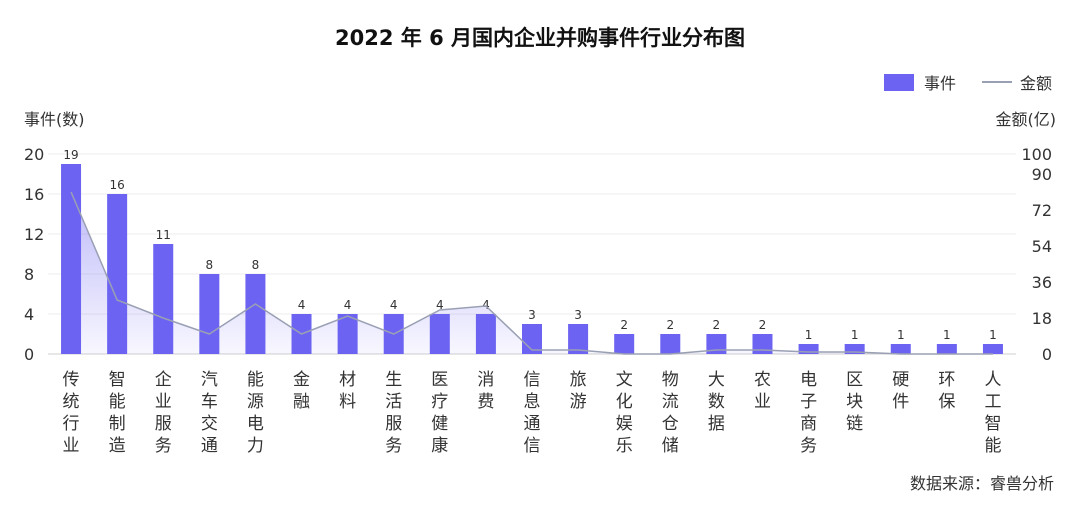  Describe the element at coordinates (29, 354) in the screenshot. I see `left-tick-label: 0` at that location.